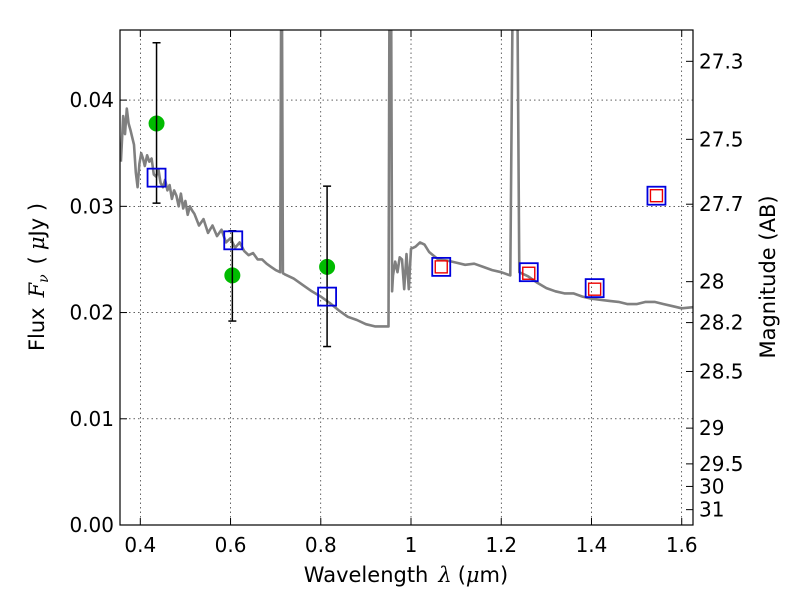 The image size is (800, 600). I want to click on x-axis-label: Wavelength λ (μm), so click(406, 575).